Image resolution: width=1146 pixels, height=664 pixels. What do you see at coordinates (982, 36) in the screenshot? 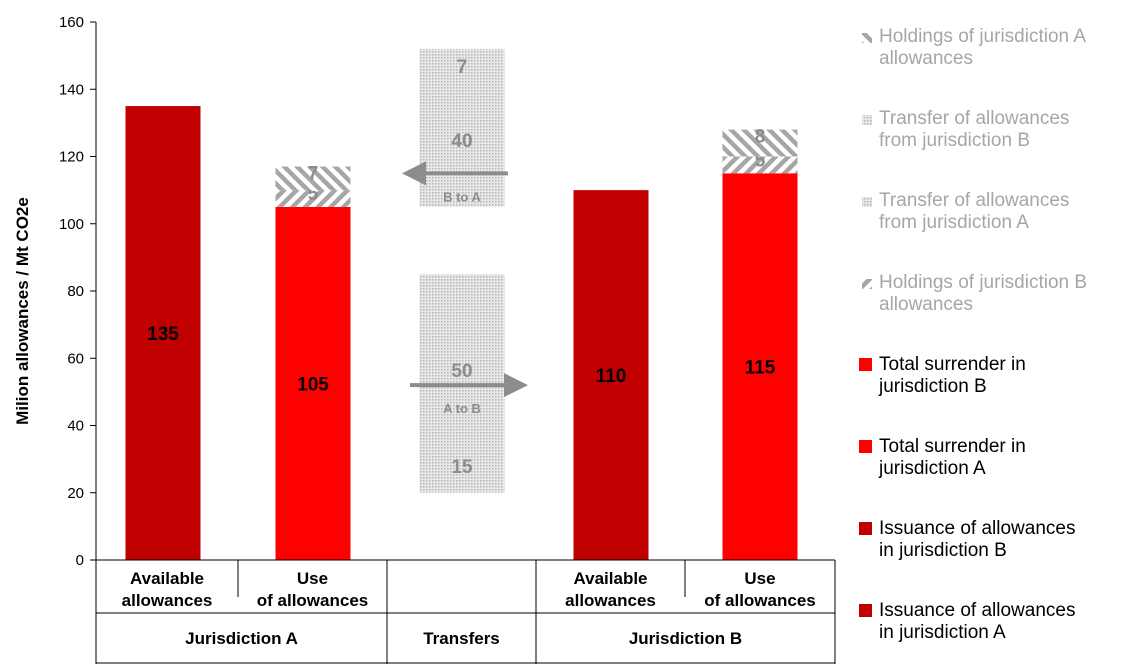
I see `legend-label: Holdings of jurisdiction A` at bounding box center [982, 36].